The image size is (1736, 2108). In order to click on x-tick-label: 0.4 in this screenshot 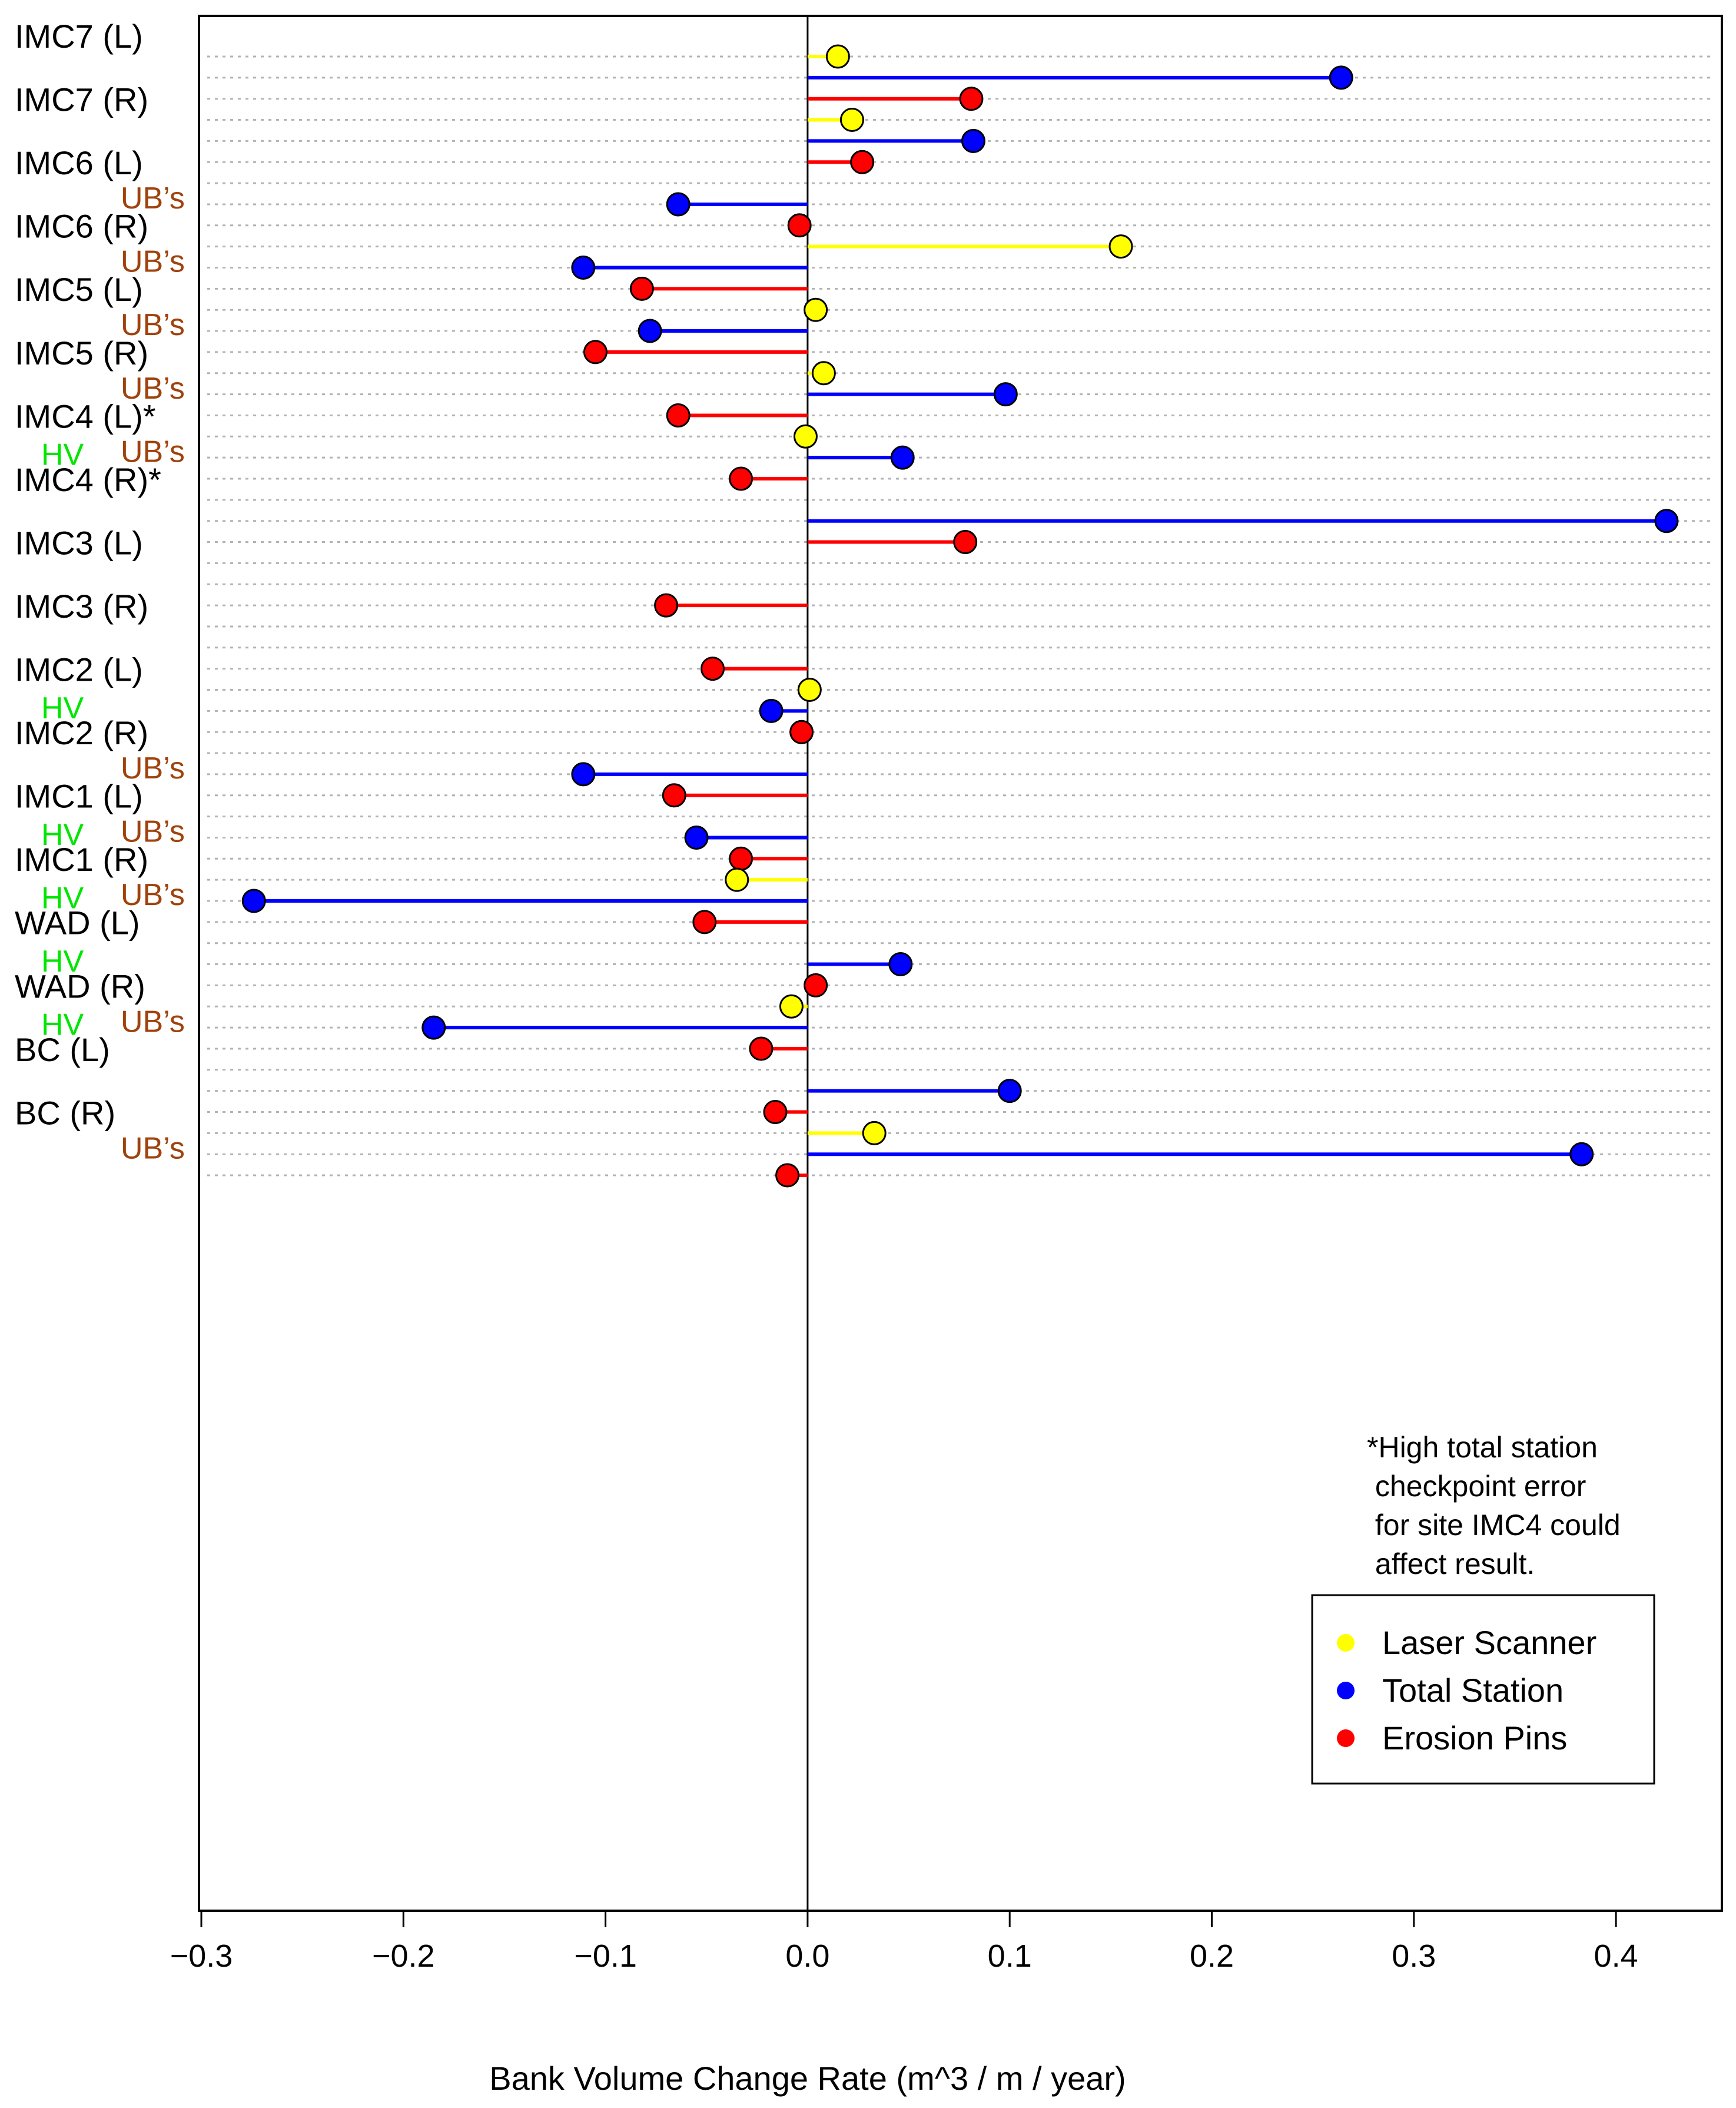, I will do `click(1616, 1956)`.